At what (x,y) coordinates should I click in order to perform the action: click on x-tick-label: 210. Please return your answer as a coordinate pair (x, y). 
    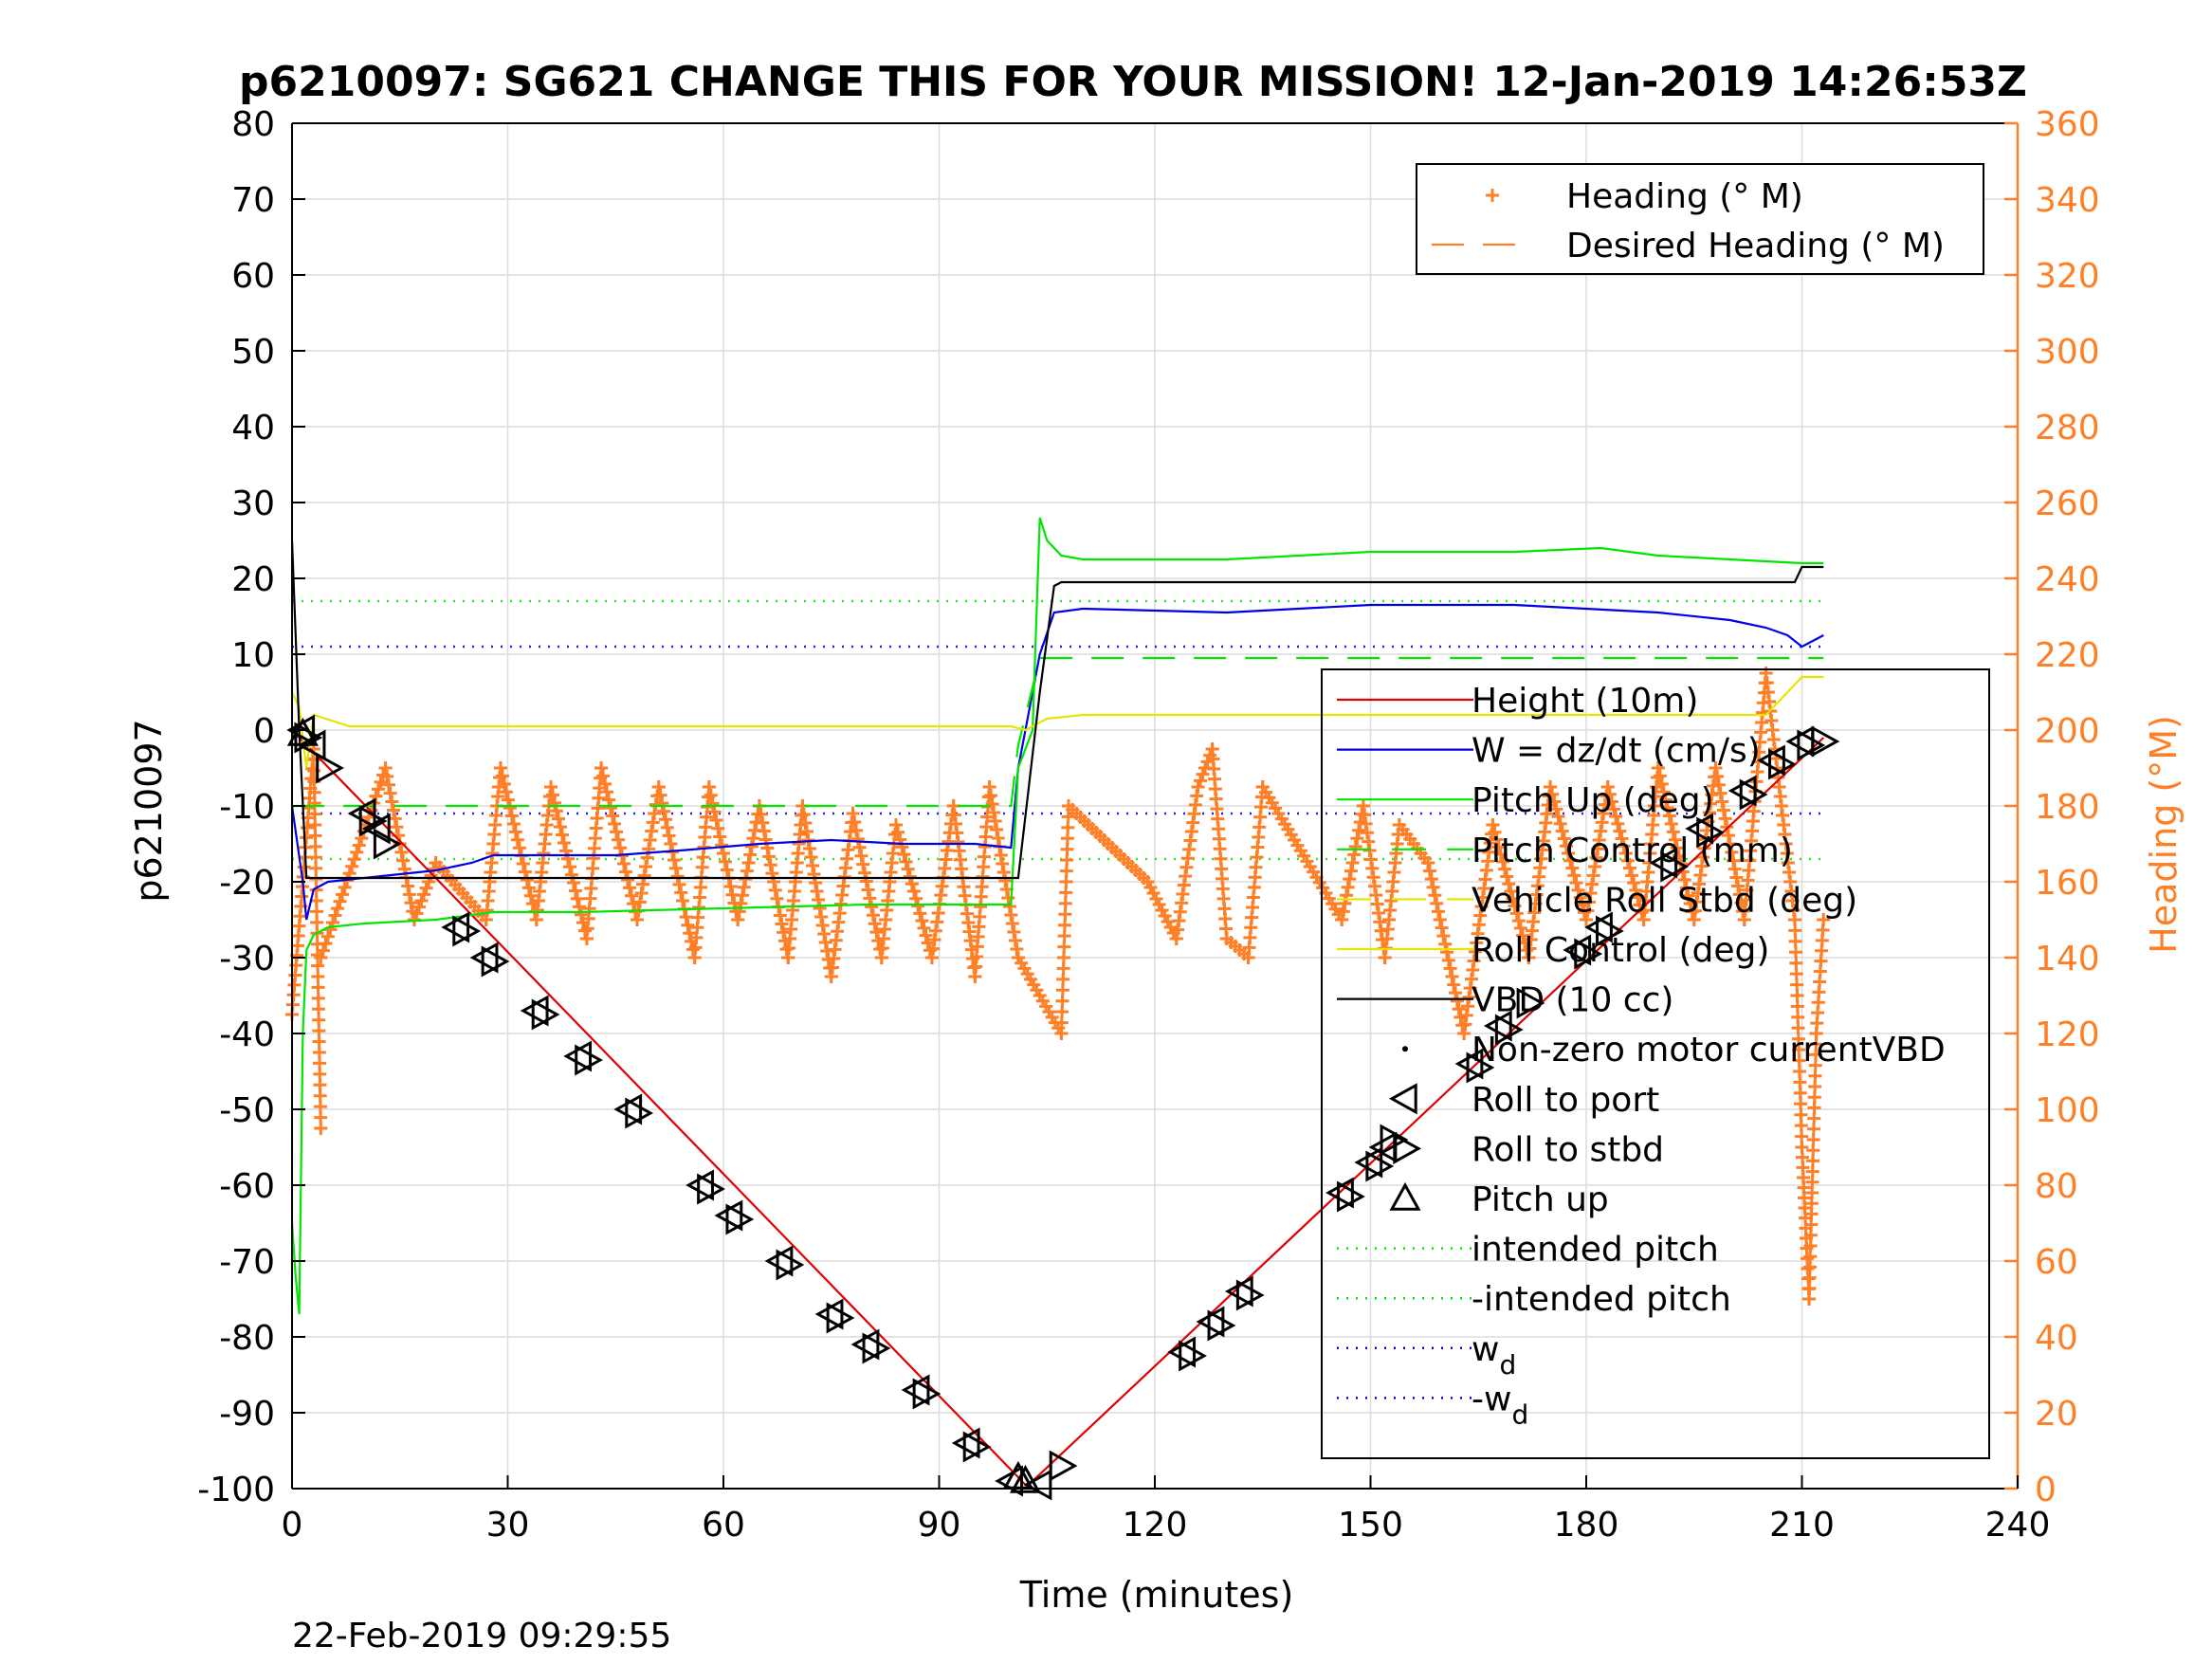
    Looking at the image, I should click on (1802, 1525).